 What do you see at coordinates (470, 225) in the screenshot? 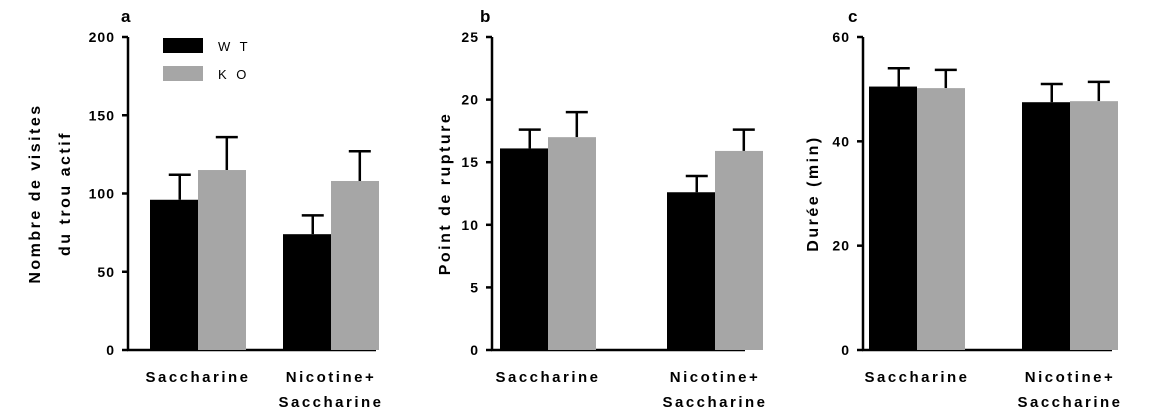
I see `y-tick-label: 10` at bounding box center [470, 225].